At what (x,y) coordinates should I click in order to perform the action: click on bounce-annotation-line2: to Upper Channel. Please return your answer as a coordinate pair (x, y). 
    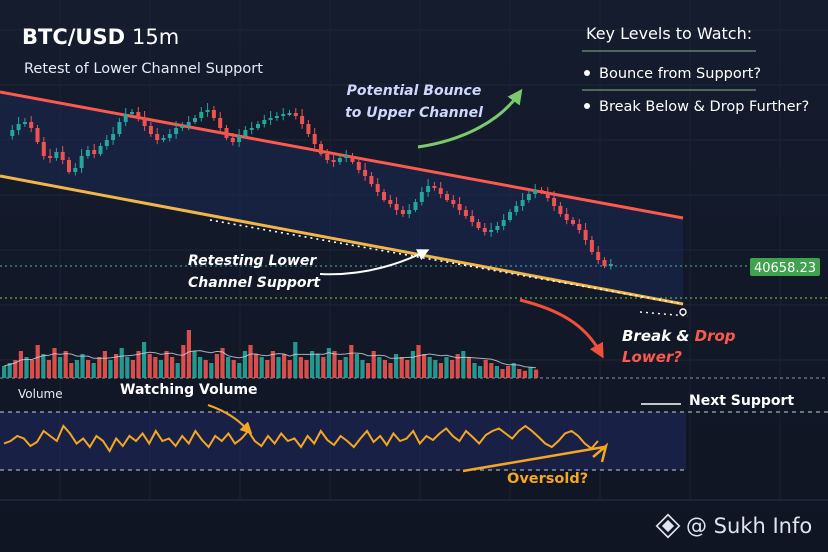
    Looking at the image, I should click on (414, 113).